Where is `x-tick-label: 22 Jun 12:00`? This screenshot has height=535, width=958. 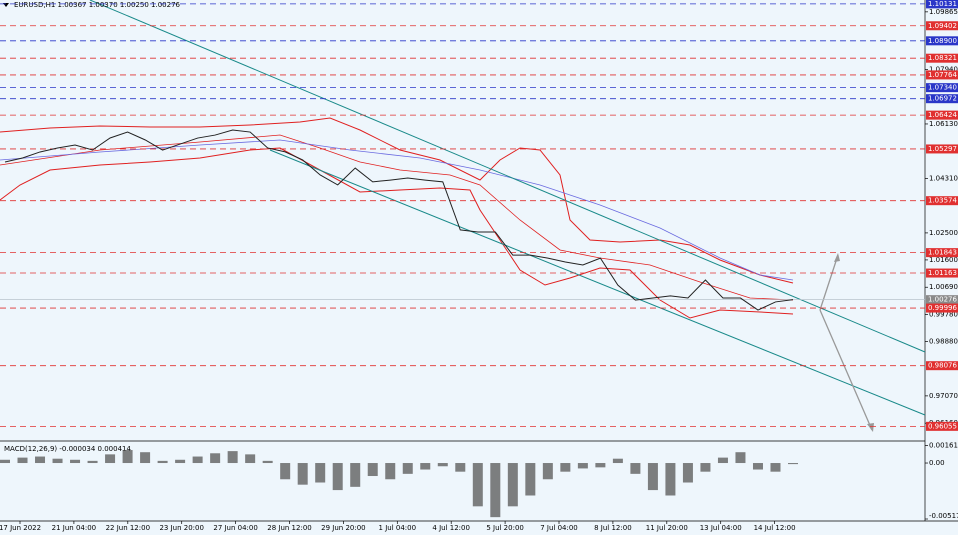 x-tick-label: 22 Jun 12:00 is located at coordinates (128, 528).